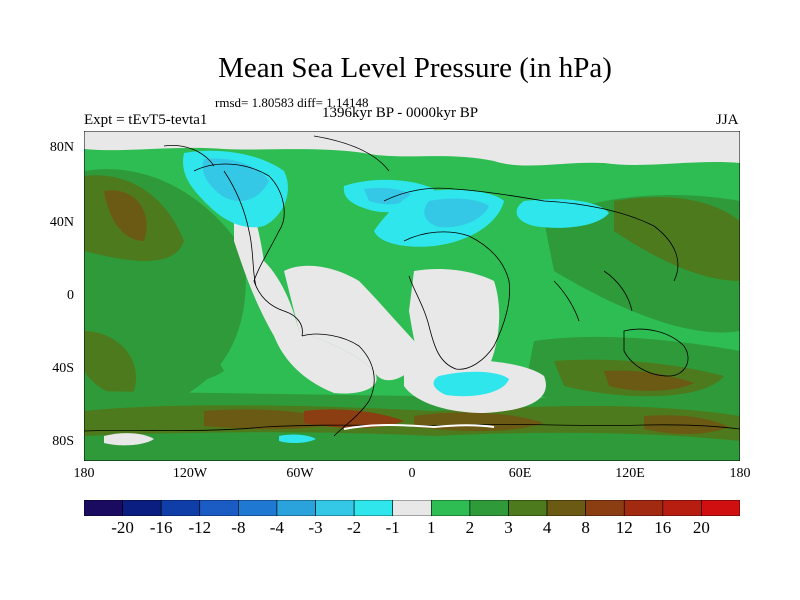 The height and width of the screenshot is (600, 800). What do you see at coordinates (630, 473) in the screenshot?
I see `lon-tick-120e: 120E` at bounding box center [630, 473].